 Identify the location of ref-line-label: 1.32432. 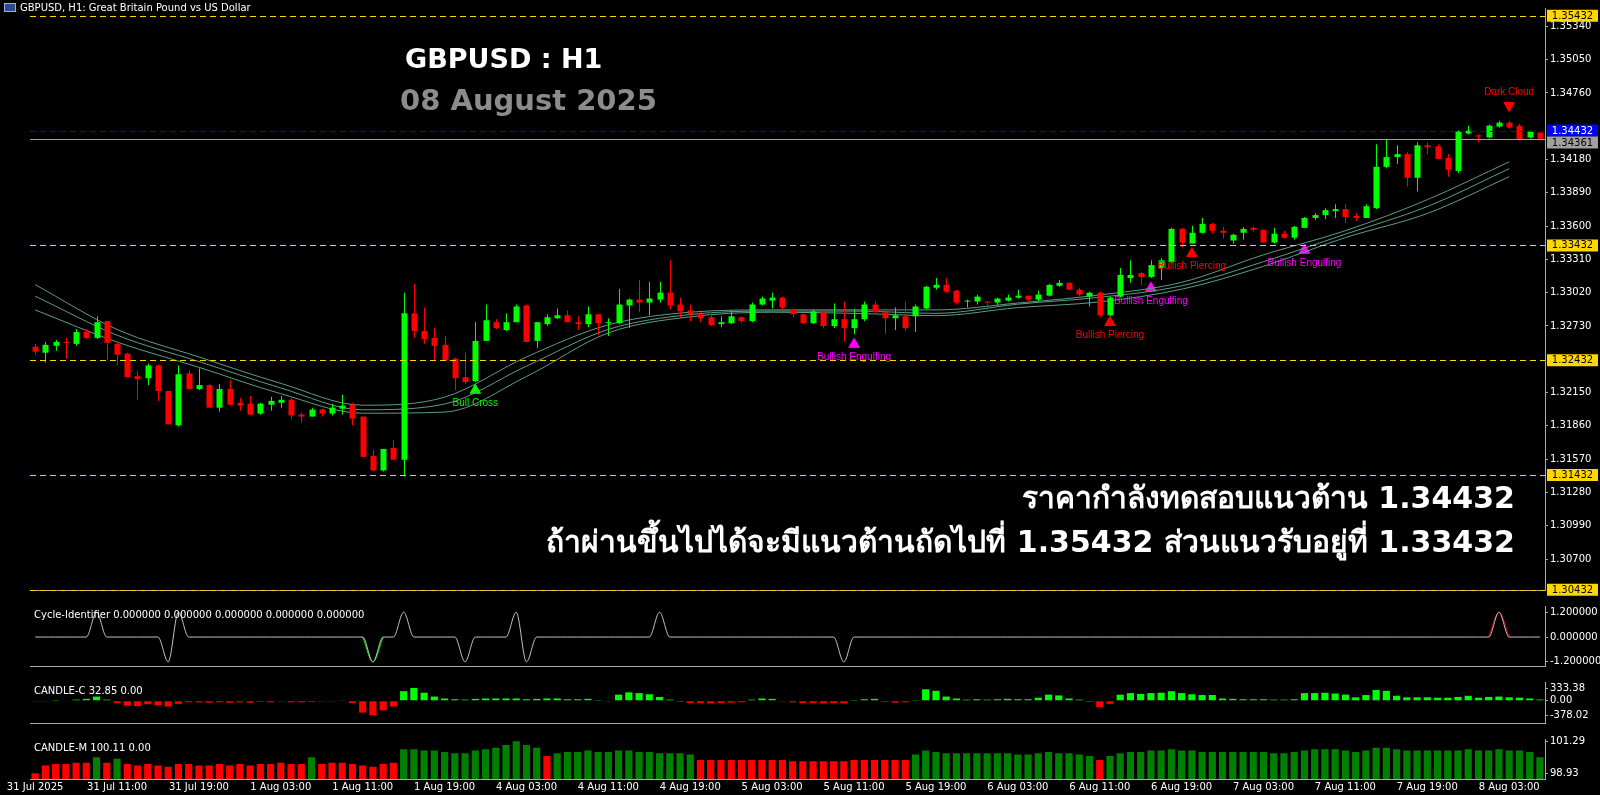
(1572, 360).